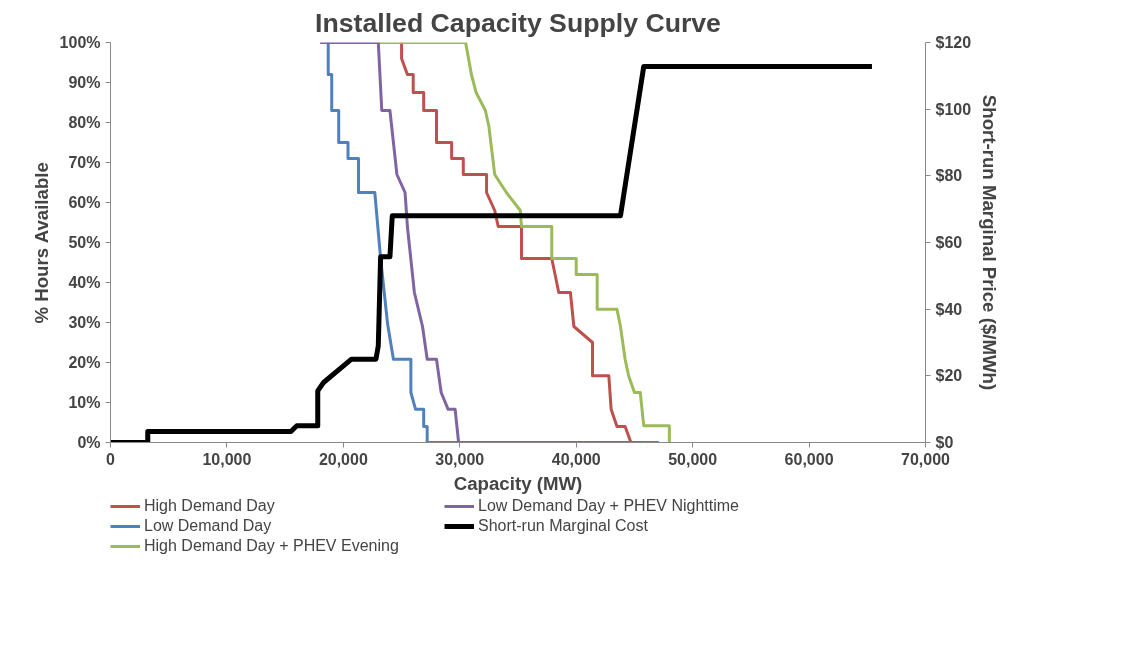 This screenshot has width=1134, height=662. Describe the element at coordinates (693, 459) in the screenshot. I see `x-tick-label: 50,000` at that location.